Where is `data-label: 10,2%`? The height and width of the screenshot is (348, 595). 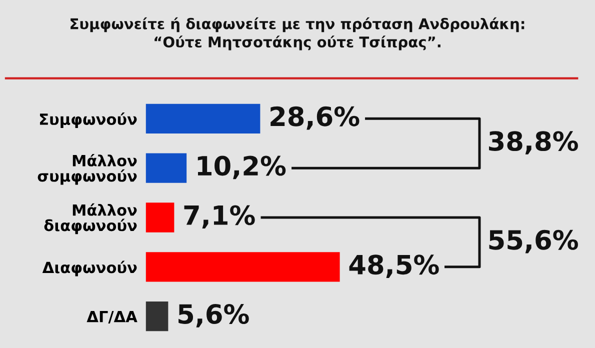 data-label: 10,2% is located at coordinates (242, 168).